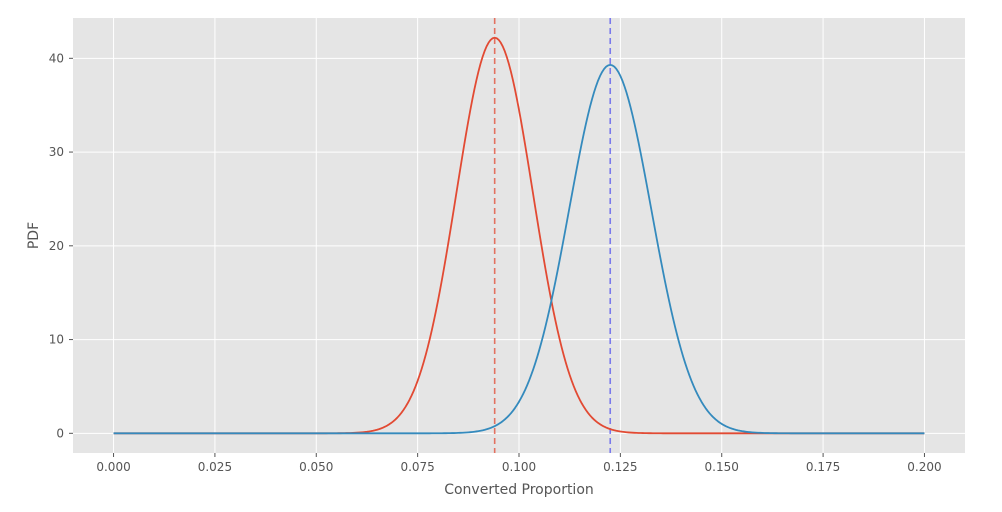 The width and height of the screenshot is (1002, 512). I want to click on x-tick-label: 0.125, so click(620, 467).